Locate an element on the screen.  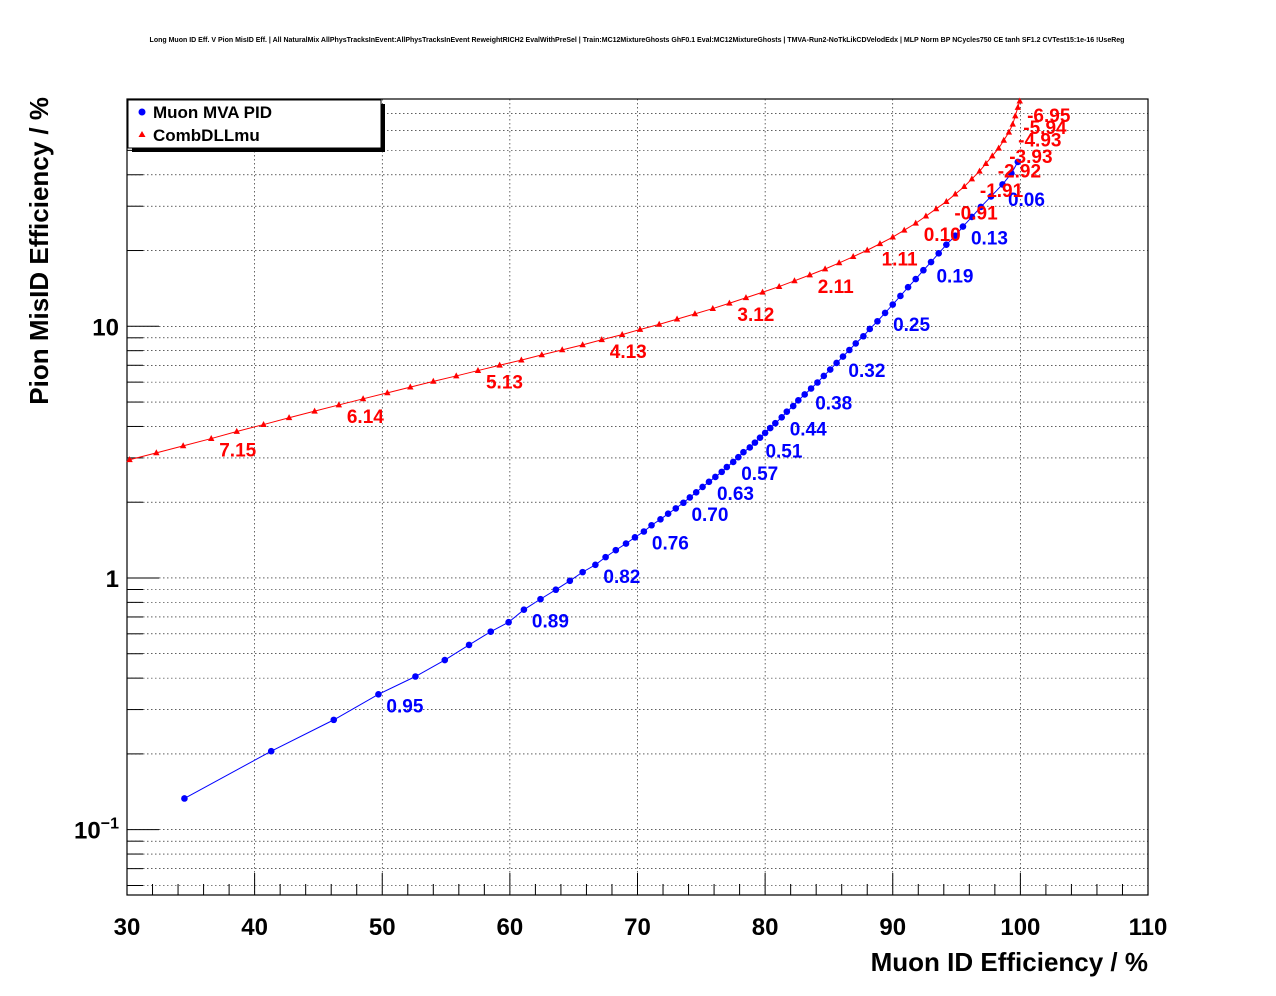
cut-value-label: -6.95 is located at coordinates (1049, 116).